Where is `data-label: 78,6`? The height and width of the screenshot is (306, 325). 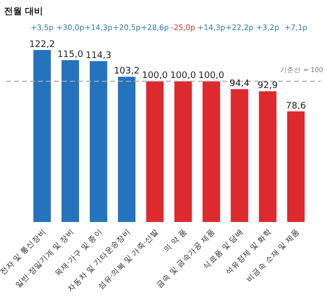 data-label: 78,6 is located at coordinates (296, 106).